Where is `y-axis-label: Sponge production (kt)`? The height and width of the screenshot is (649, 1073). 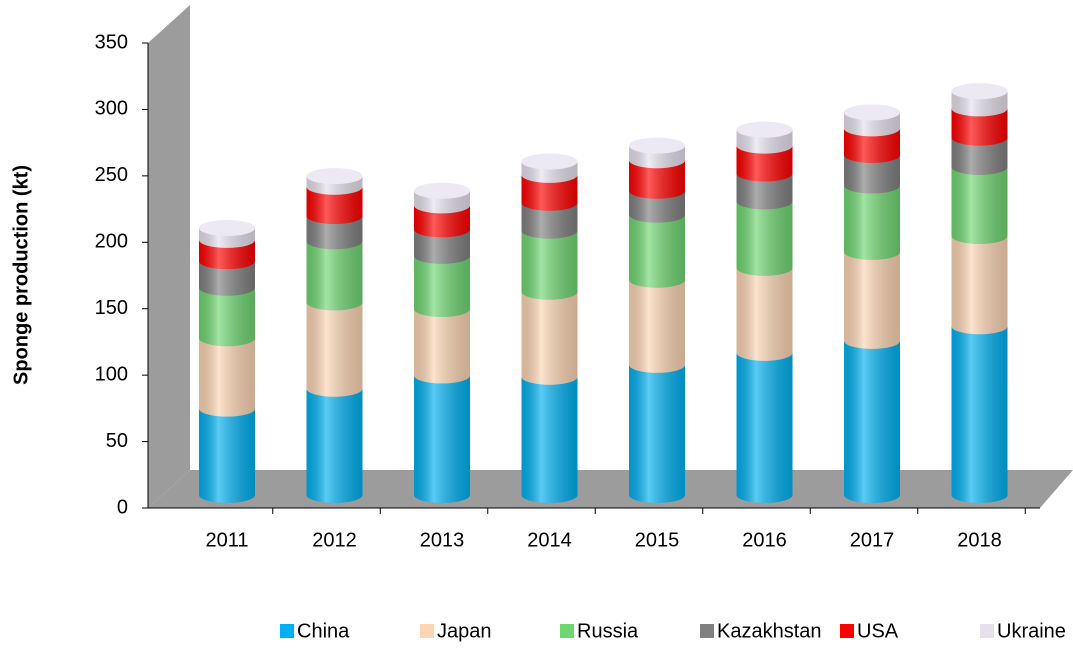
y-axis-label: Sponge production (kt) is located at coordinates (21, 275).